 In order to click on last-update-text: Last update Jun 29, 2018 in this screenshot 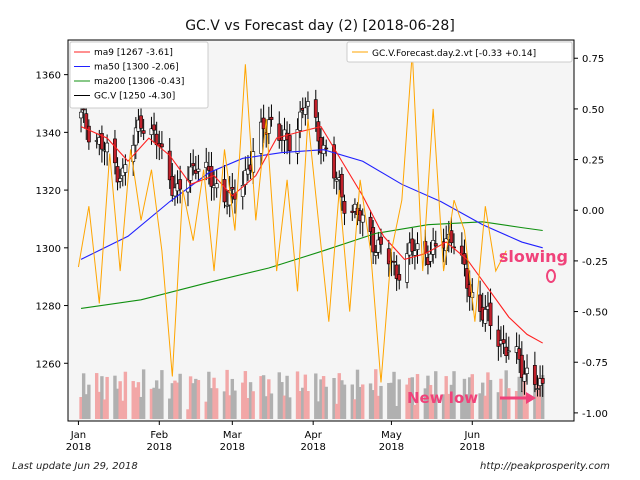, I will do `click(75, 466)`.